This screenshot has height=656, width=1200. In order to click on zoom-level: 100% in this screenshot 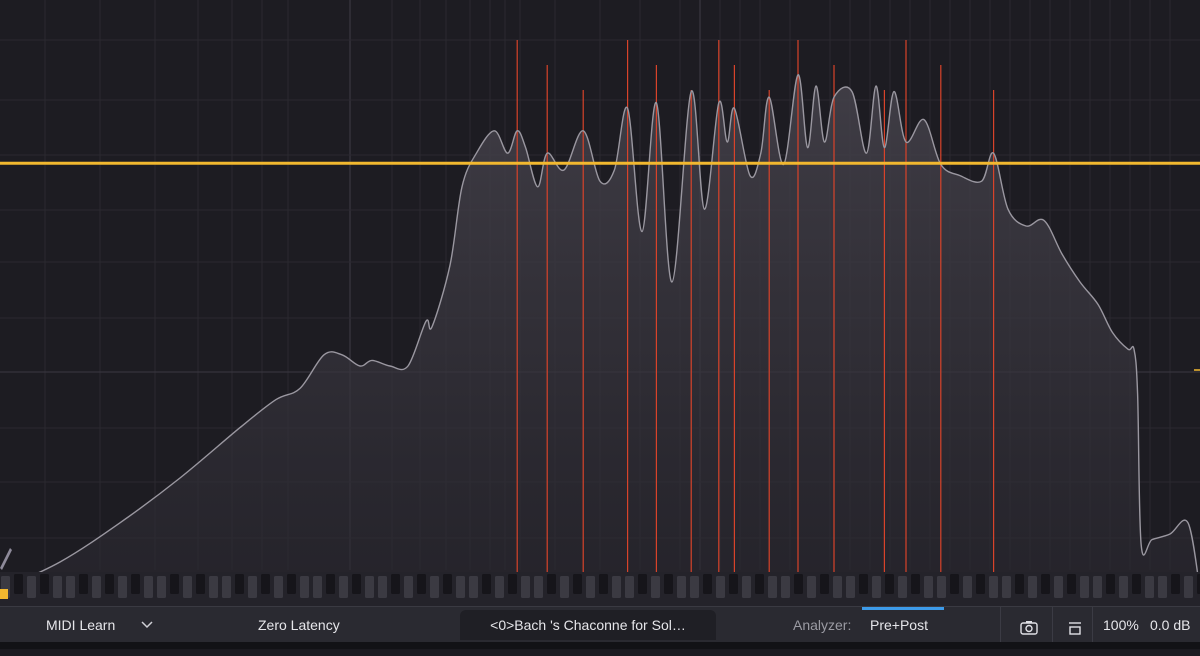, I will do `click(1121, 625)`.